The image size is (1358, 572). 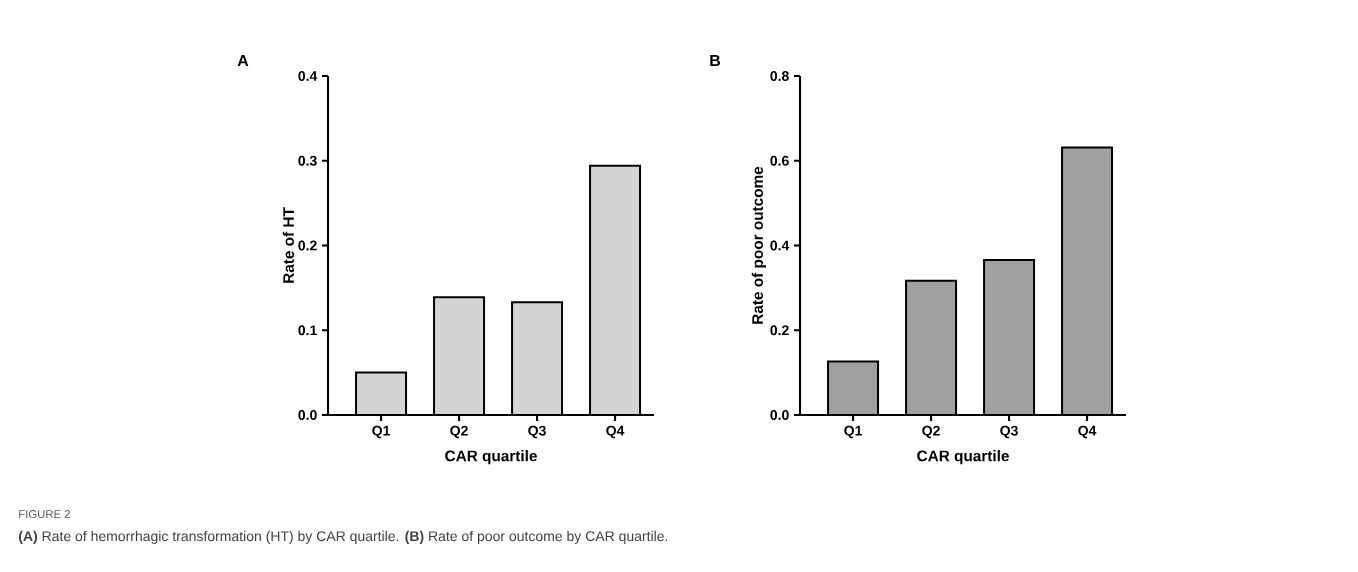 I want to click on y-axis-title: Rate of HT, so click(x=288, y=245).